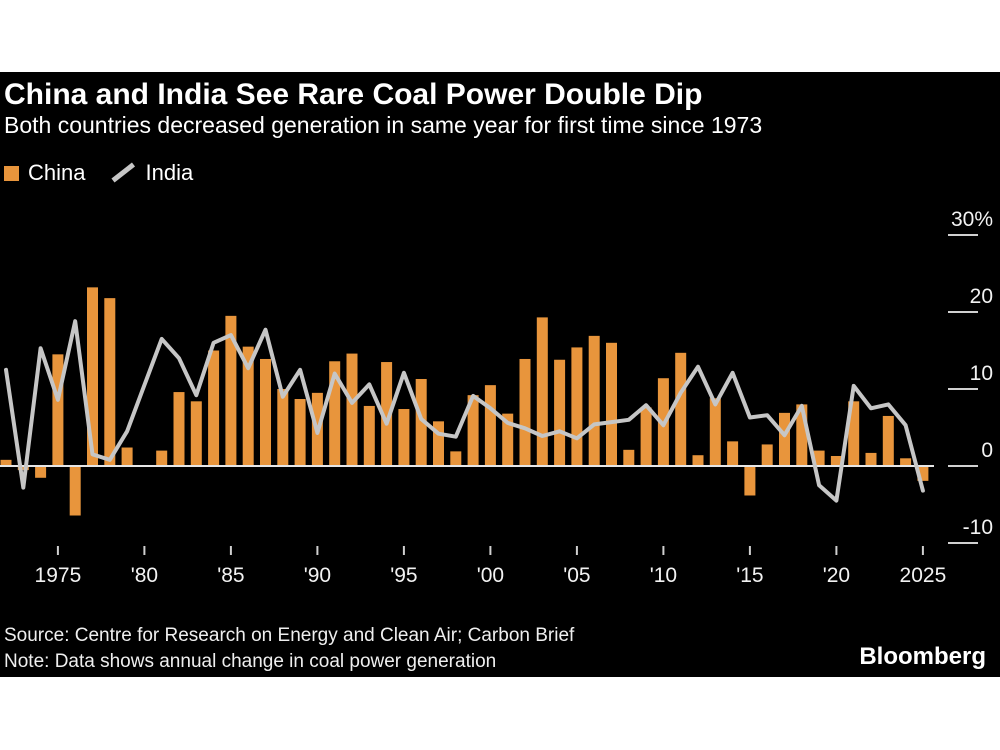 Image resolution: width=1000 pixels, height=750 pixels. What do you see at coordinates (888, 440) in the screenshot?
I see `bar-2023` at bounding box center [888, 440].